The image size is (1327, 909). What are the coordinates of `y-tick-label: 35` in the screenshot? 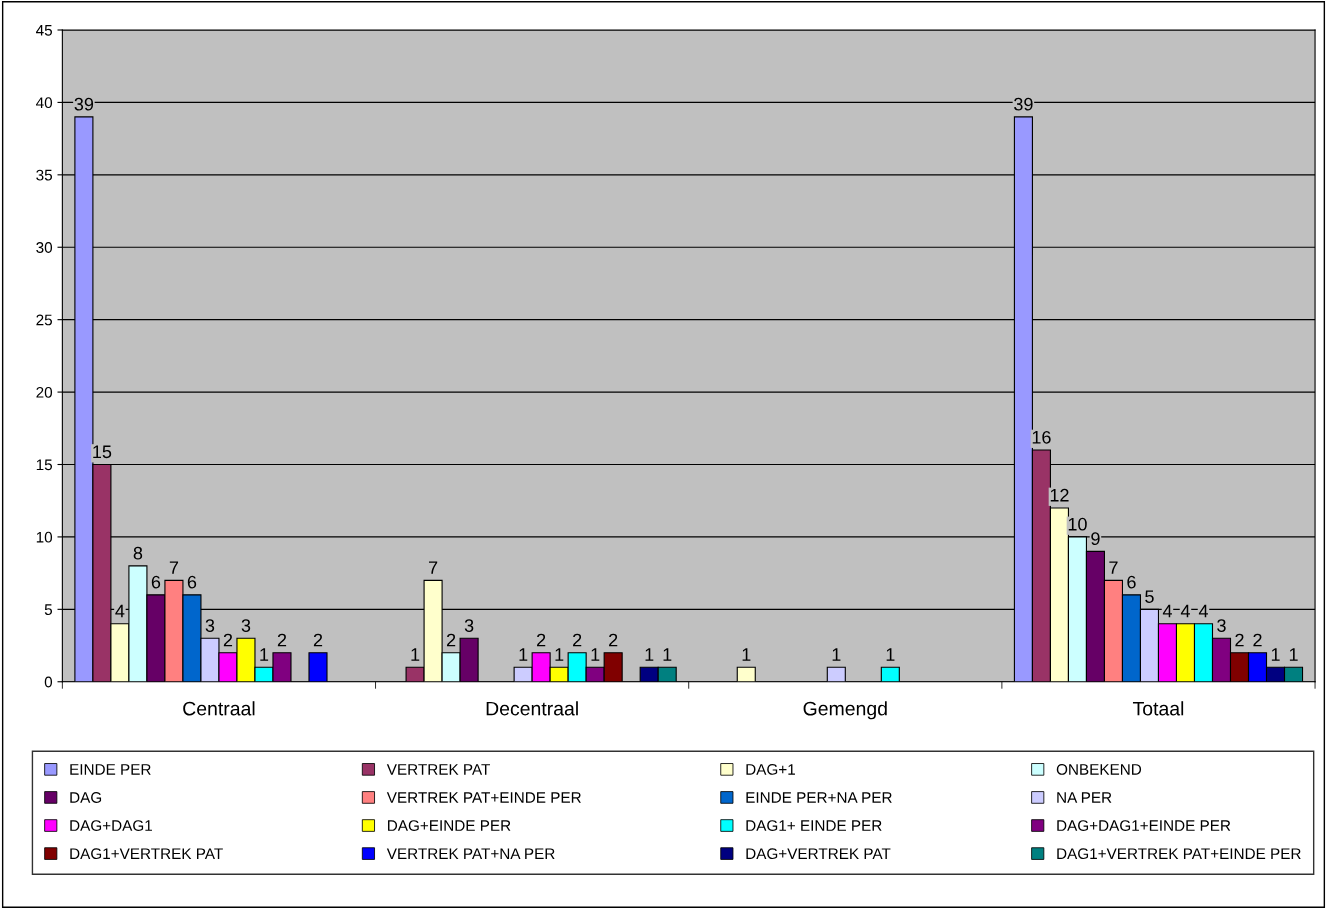 It's located at (44, 175).